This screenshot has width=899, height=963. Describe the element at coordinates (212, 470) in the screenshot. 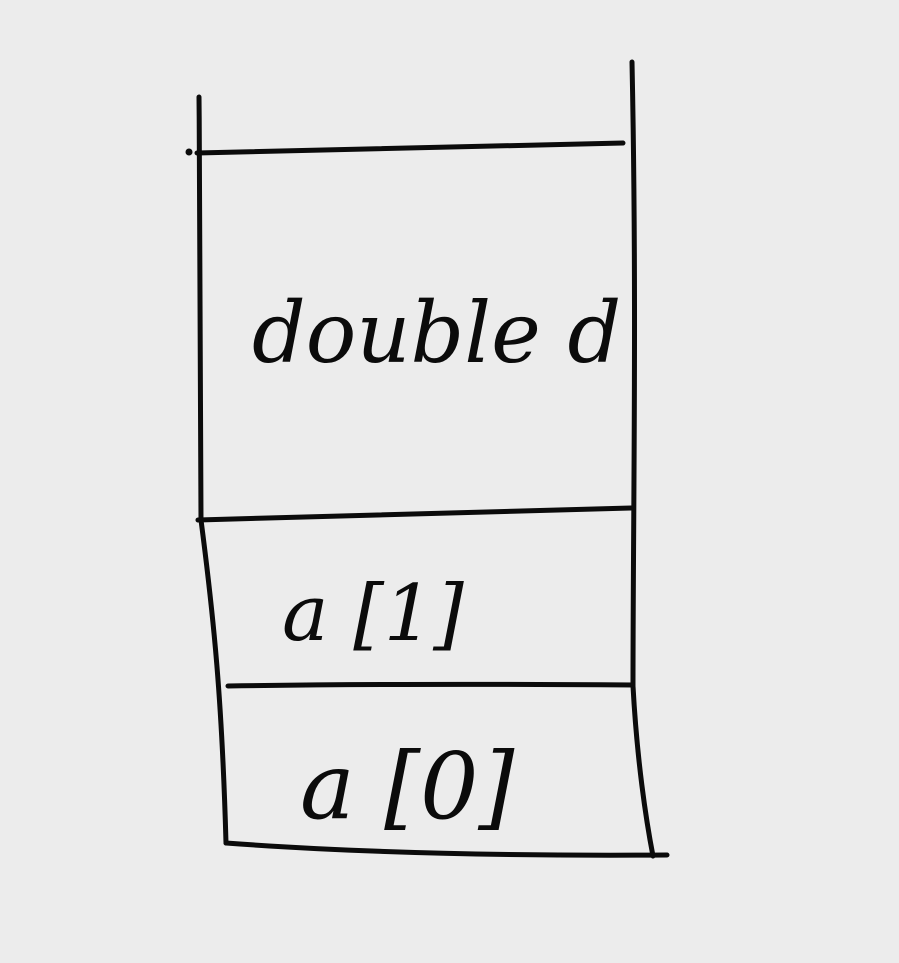

I see `stack-left-wall` at that location.